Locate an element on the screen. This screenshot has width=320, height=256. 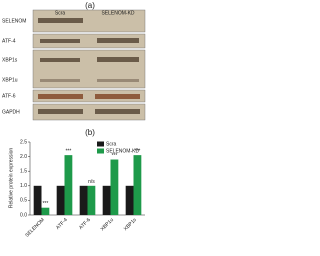
legend-label: Scra is located at coordinates (111, 144).